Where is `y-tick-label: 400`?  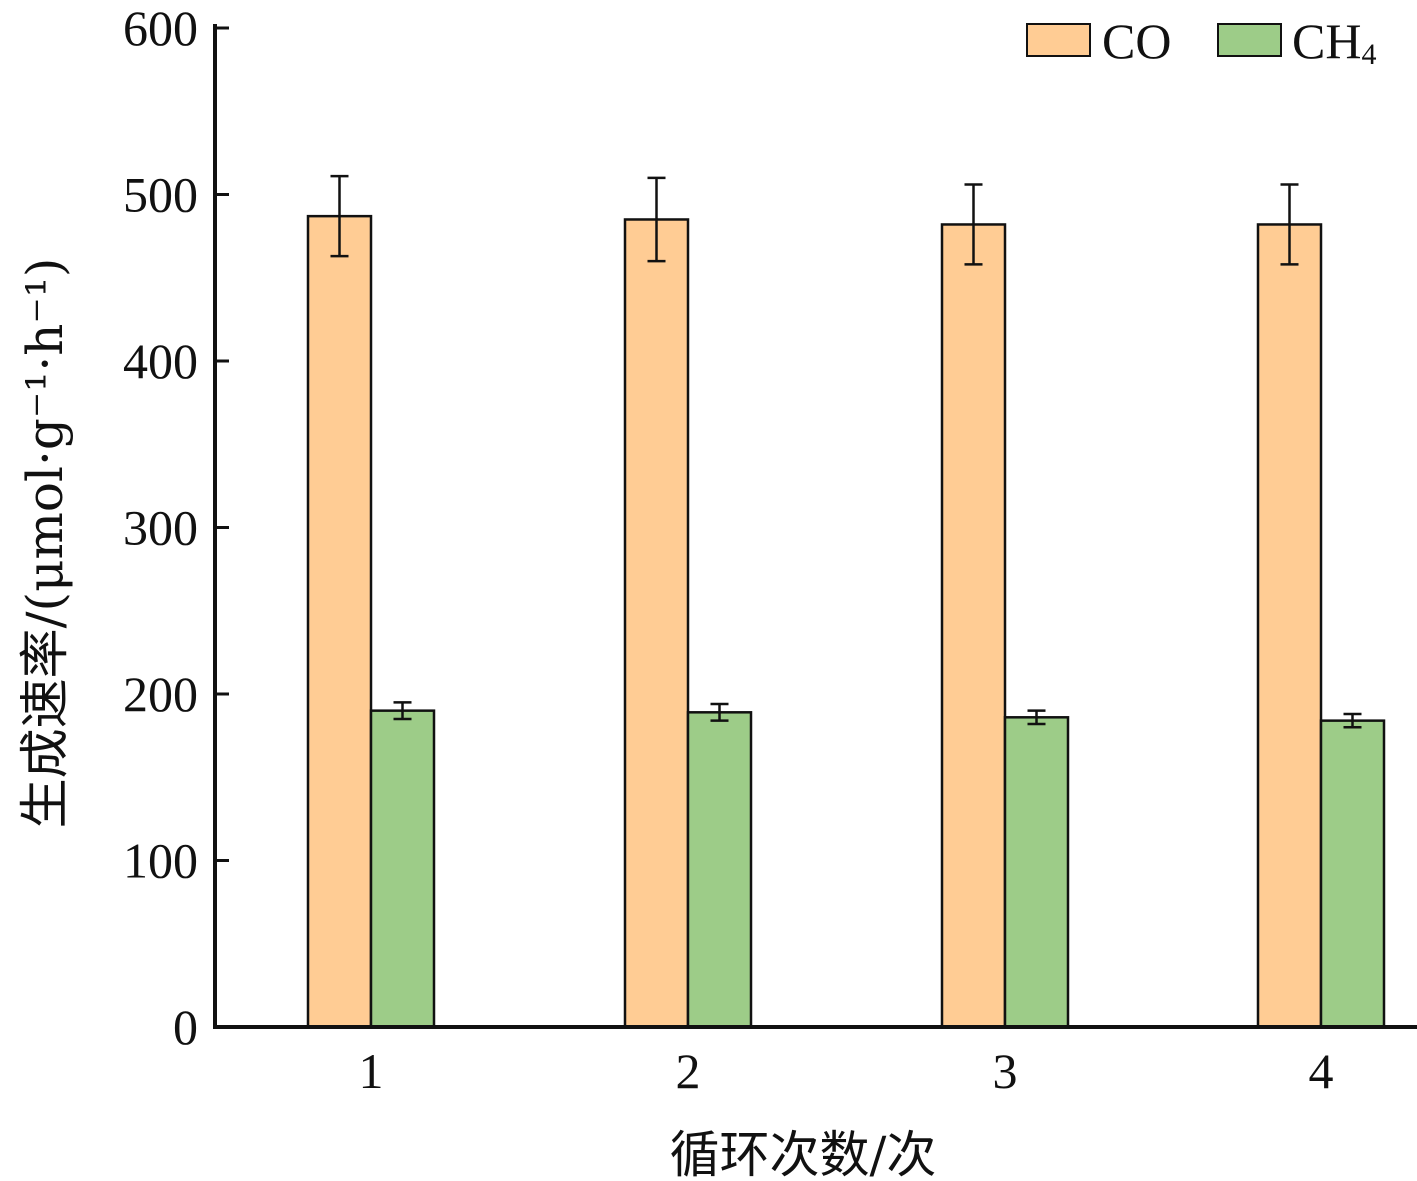 y-tick-label: 400 is located at coordinates (160, 361).